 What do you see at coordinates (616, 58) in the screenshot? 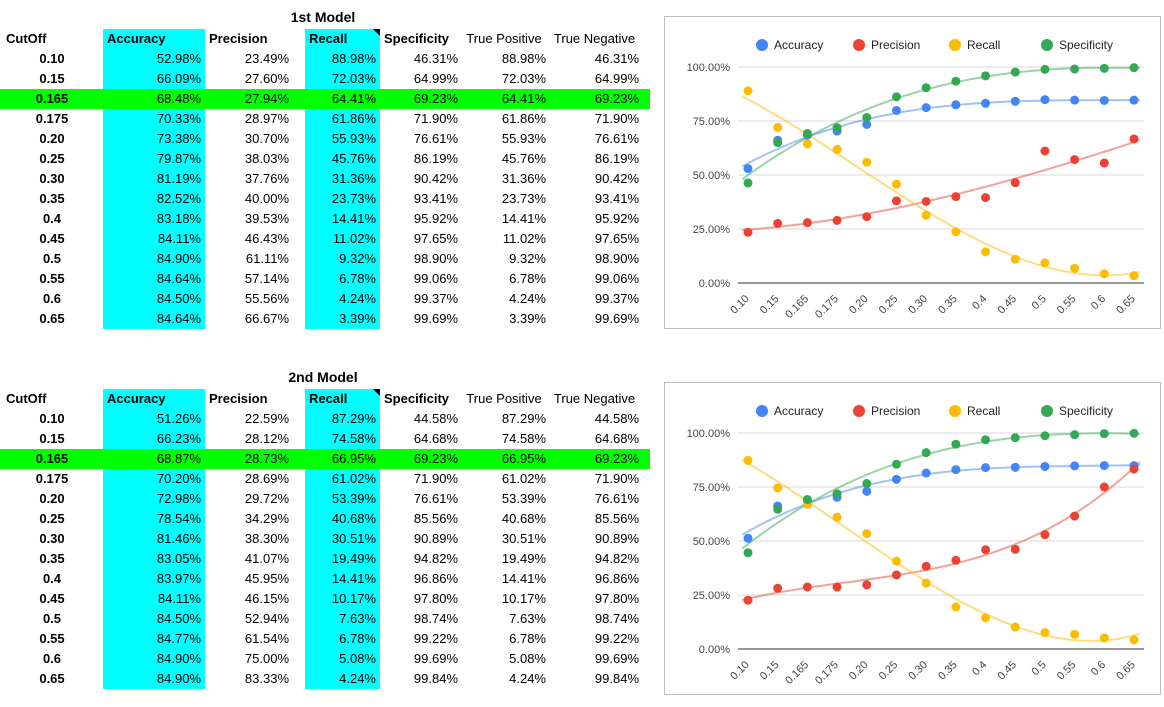
I see `cell-true-negative: 46.31%` at bounding box center [616, 58].